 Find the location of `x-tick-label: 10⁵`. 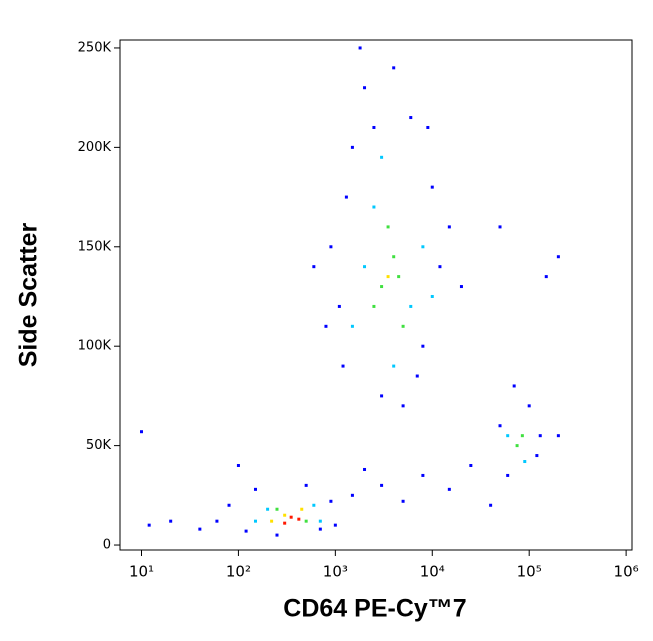

x-tick-label: 10⁵ is located at coordinates (529, 572).